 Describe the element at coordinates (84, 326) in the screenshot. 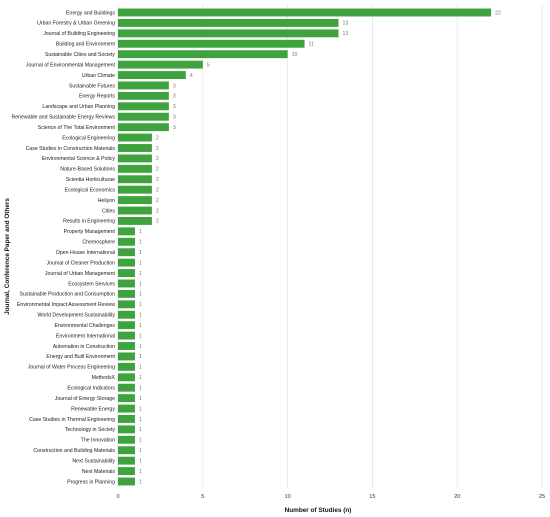

I see `category-label: Environmental Challenges` at that location.